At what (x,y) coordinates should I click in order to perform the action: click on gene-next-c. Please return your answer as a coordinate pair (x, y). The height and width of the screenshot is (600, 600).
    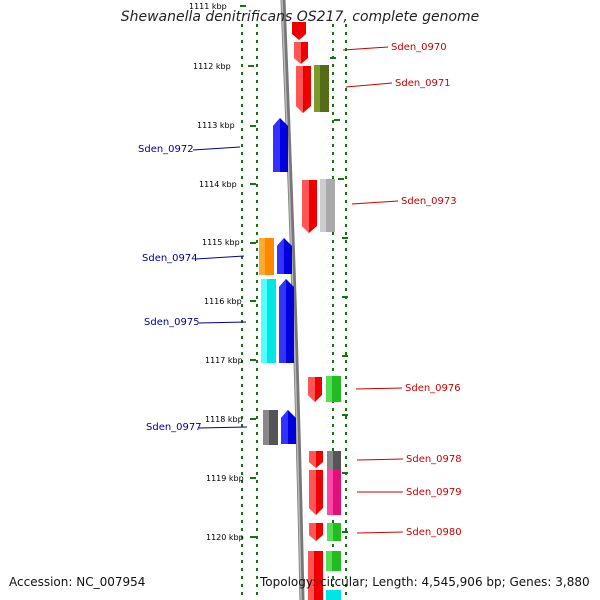
    Looking at the image, I should click on (333, 595).